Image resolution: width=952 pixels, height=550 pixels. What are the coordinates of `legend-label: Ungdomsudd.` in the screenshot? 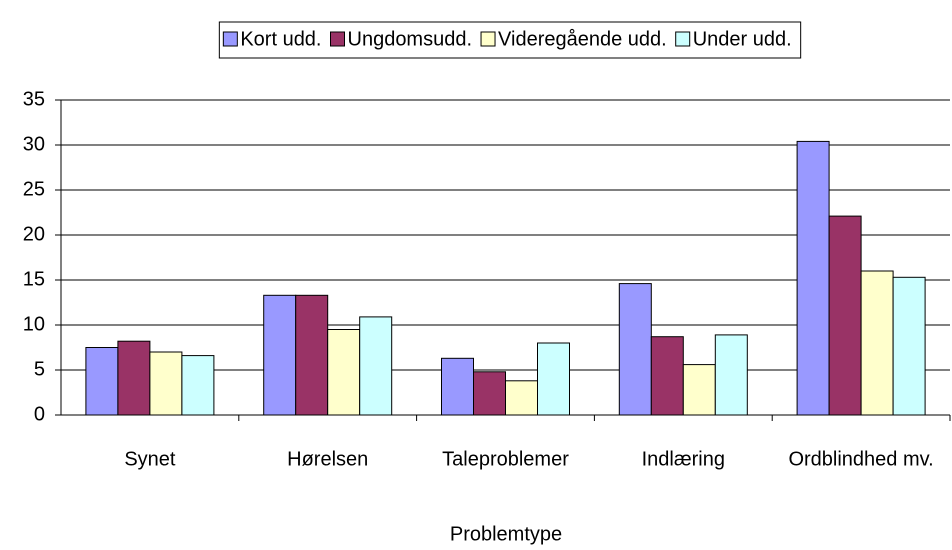 It's located at (410, 39).